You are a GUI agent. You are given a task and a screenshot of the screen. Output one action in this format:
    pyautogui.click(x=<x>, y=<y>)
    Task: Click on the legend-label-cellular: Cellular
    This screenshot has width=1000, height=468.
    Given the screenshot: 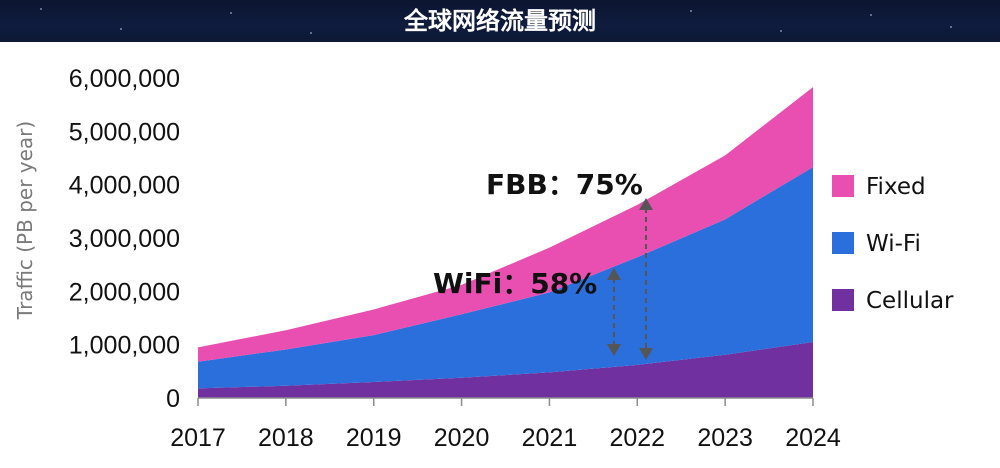 What is the action you would take?
    pyautogui.click(x=910, y=301)
    